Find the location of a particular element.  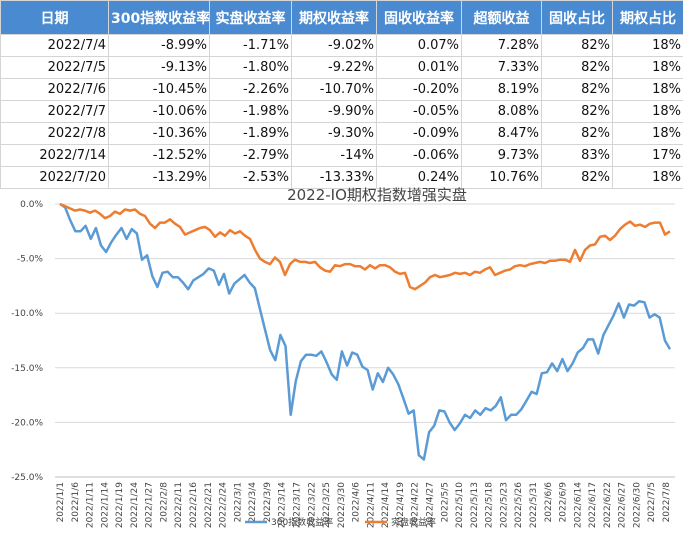

table-cell: -12.52% is located at coordinates (159, 155).